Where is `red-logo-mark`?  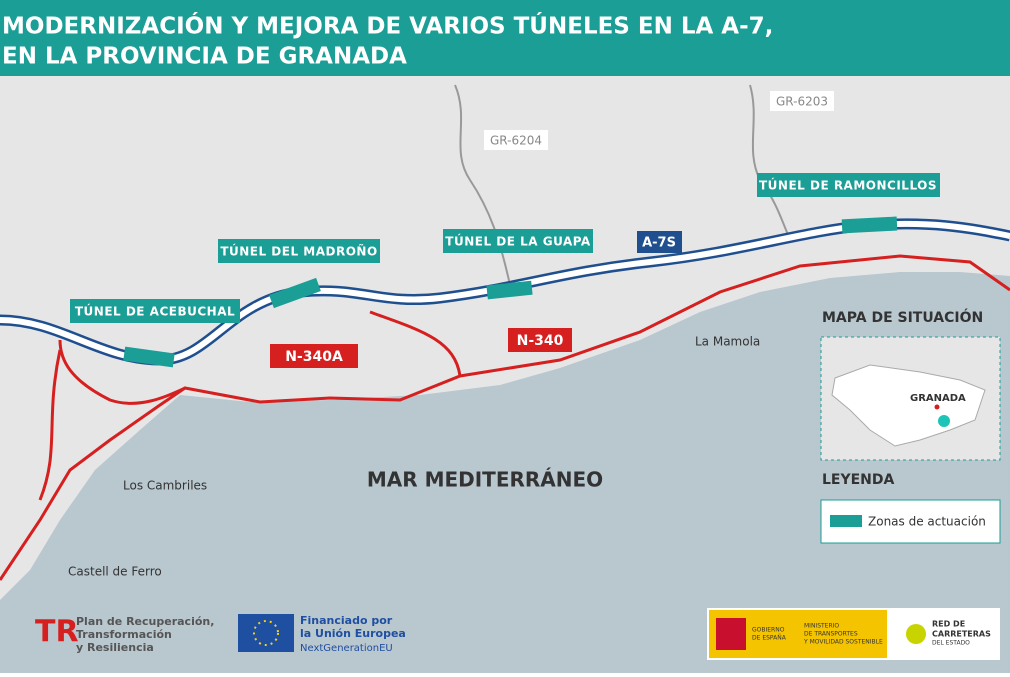
red-logo-mark is located at coordinates (916, 634).